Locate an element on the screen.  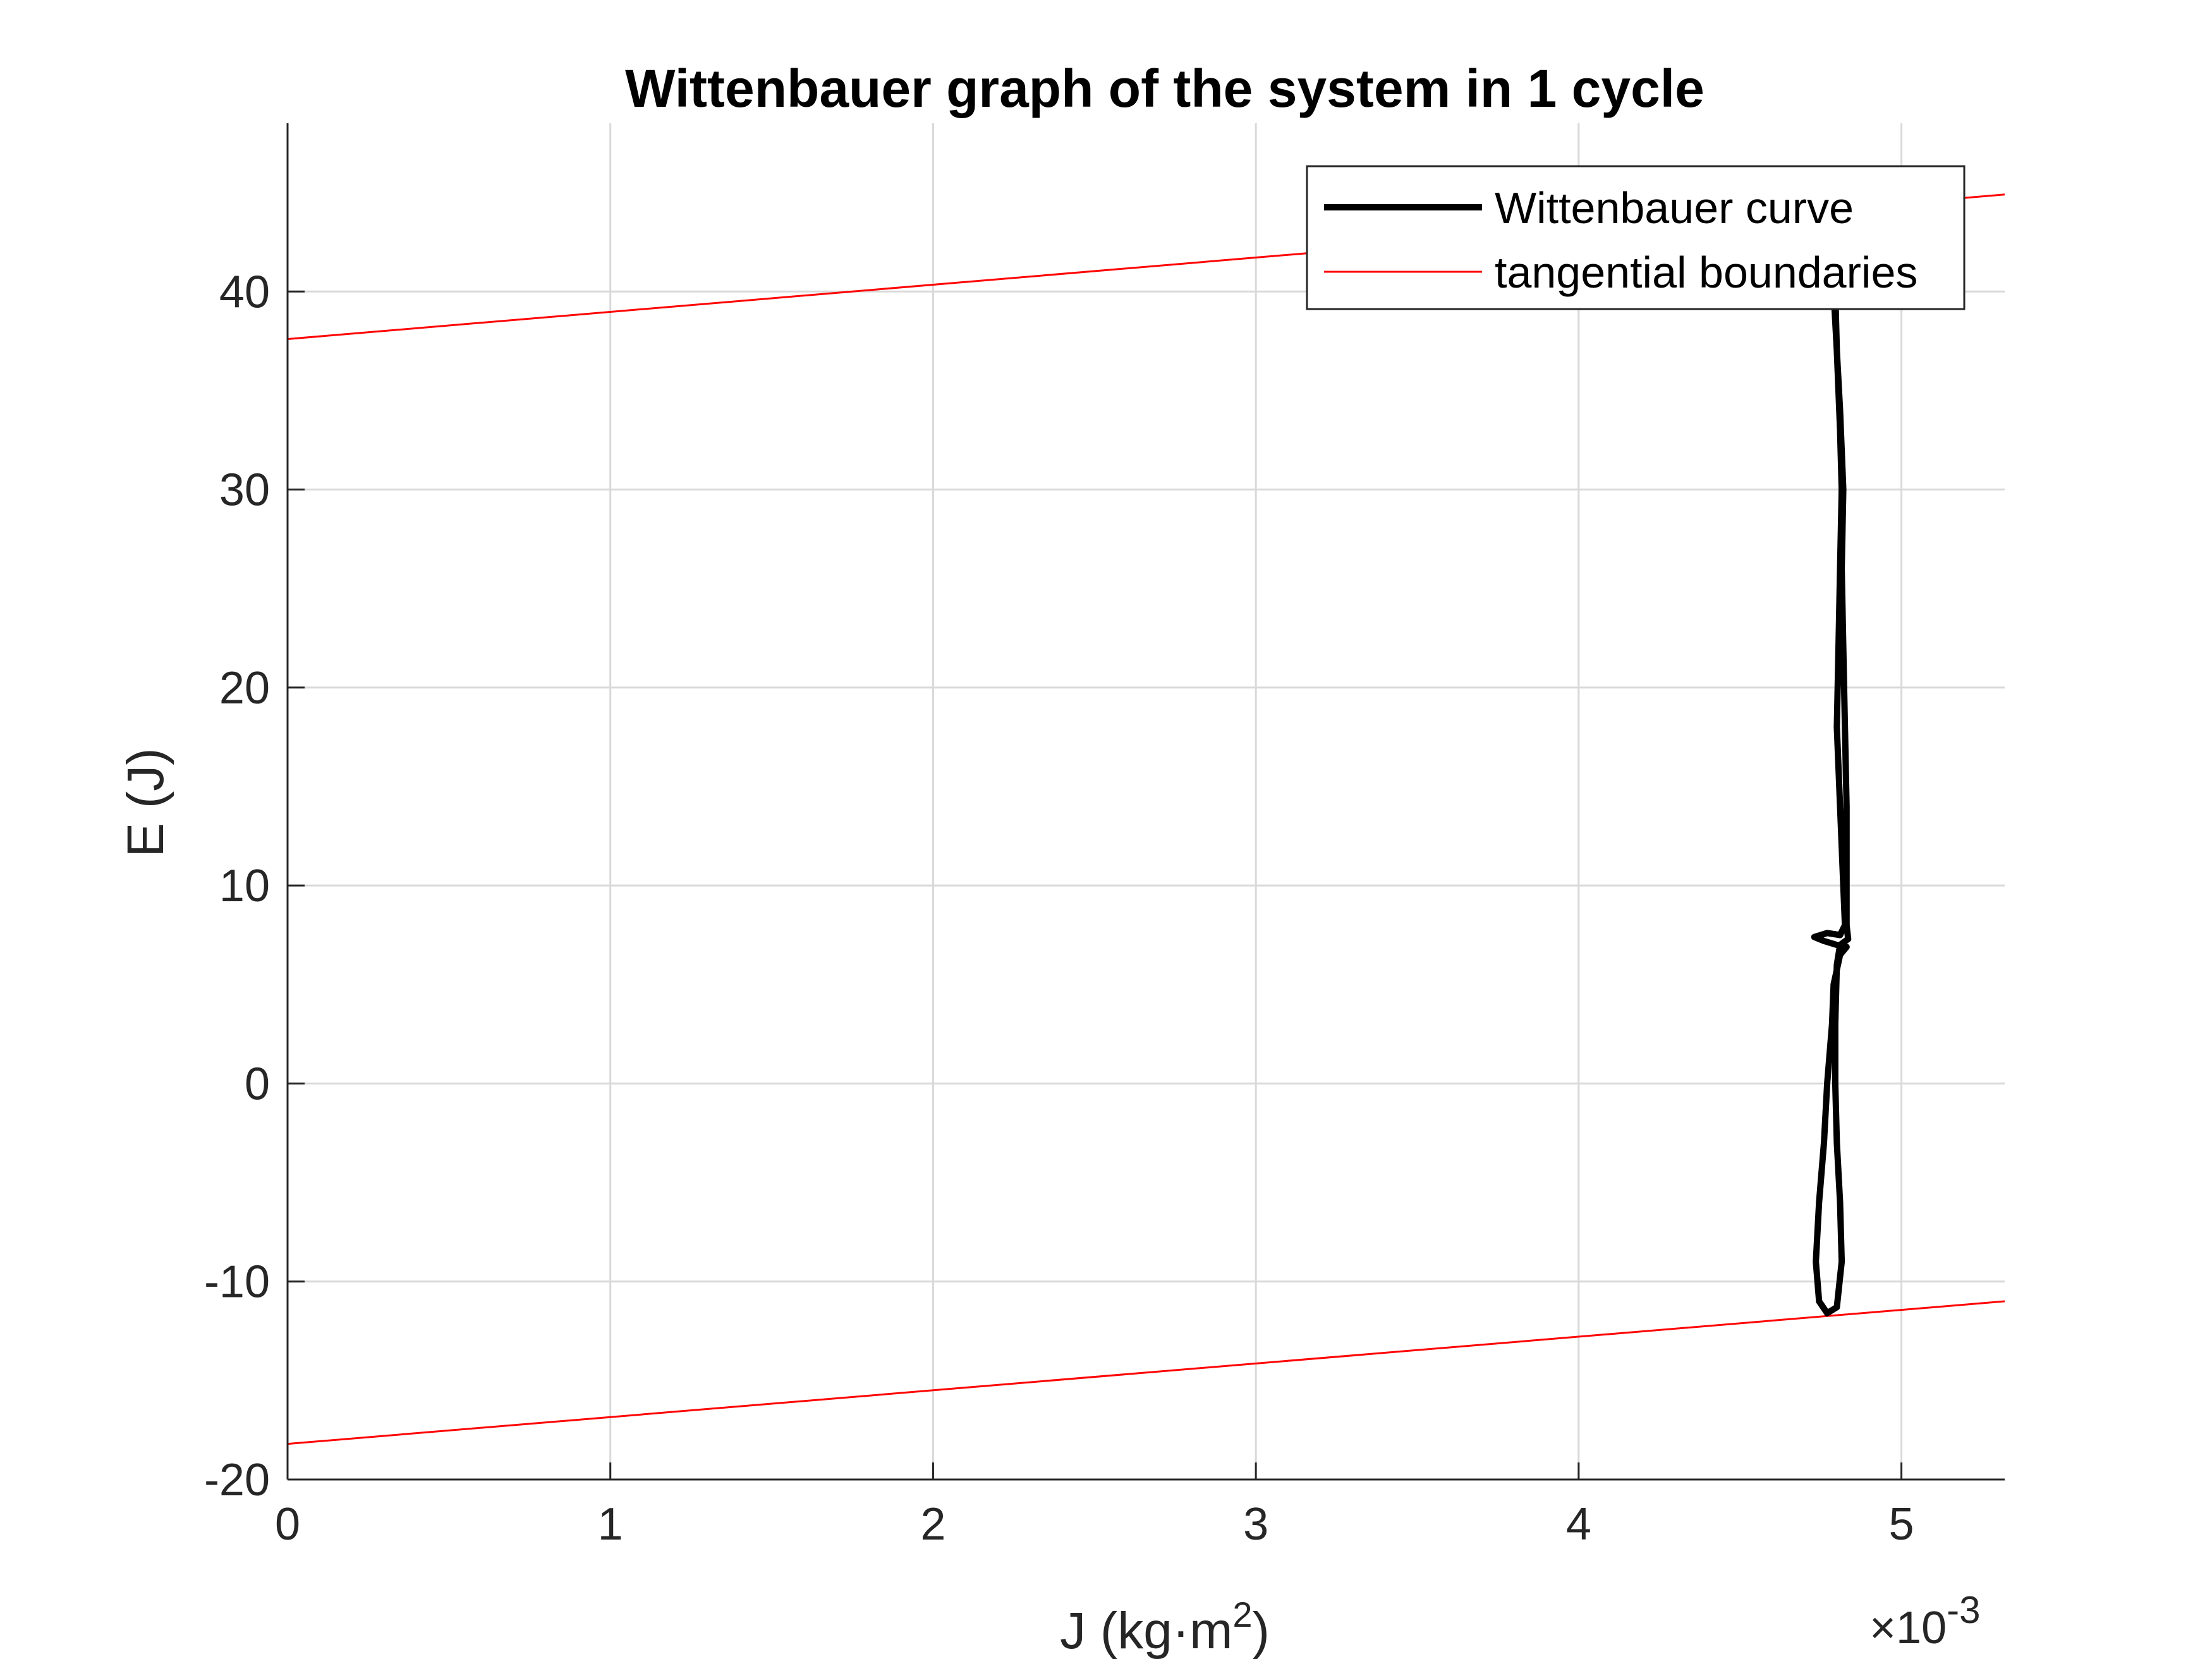
y-tick-label: 10 is located at coordinates (244, 886).